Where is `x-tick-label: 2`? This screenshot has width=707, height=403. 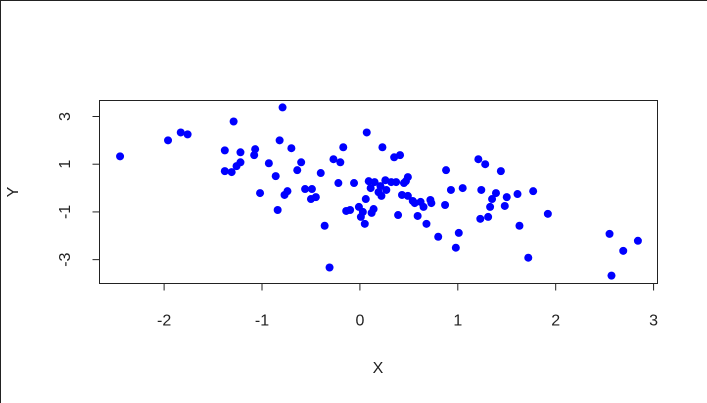 x-tick-label: 2 is located at coordinates (555, 321).